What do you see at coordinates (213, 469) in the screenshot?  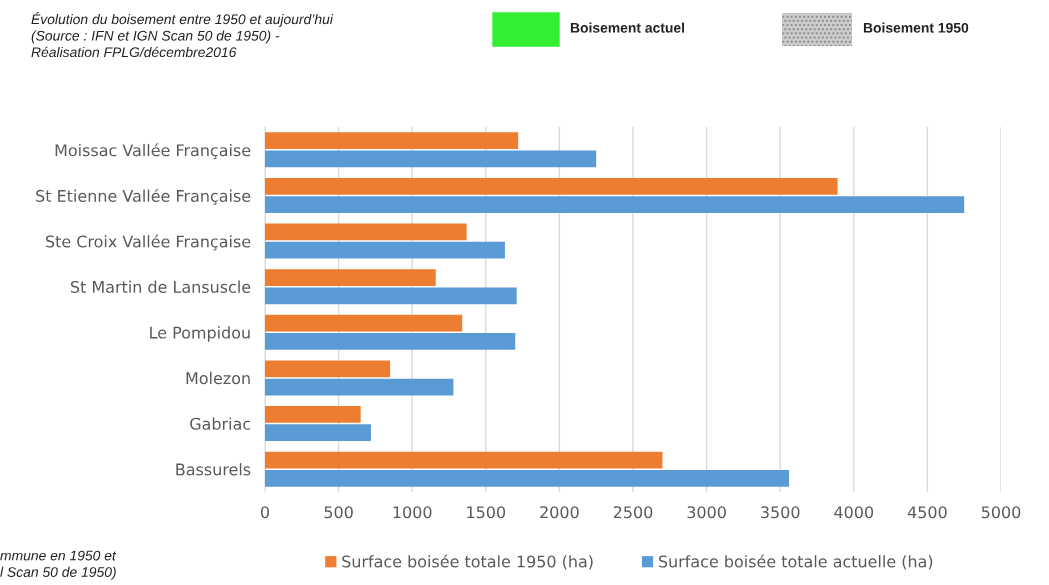 I see `y-tick-label: Bassurels` at bounding box center [213, 469].